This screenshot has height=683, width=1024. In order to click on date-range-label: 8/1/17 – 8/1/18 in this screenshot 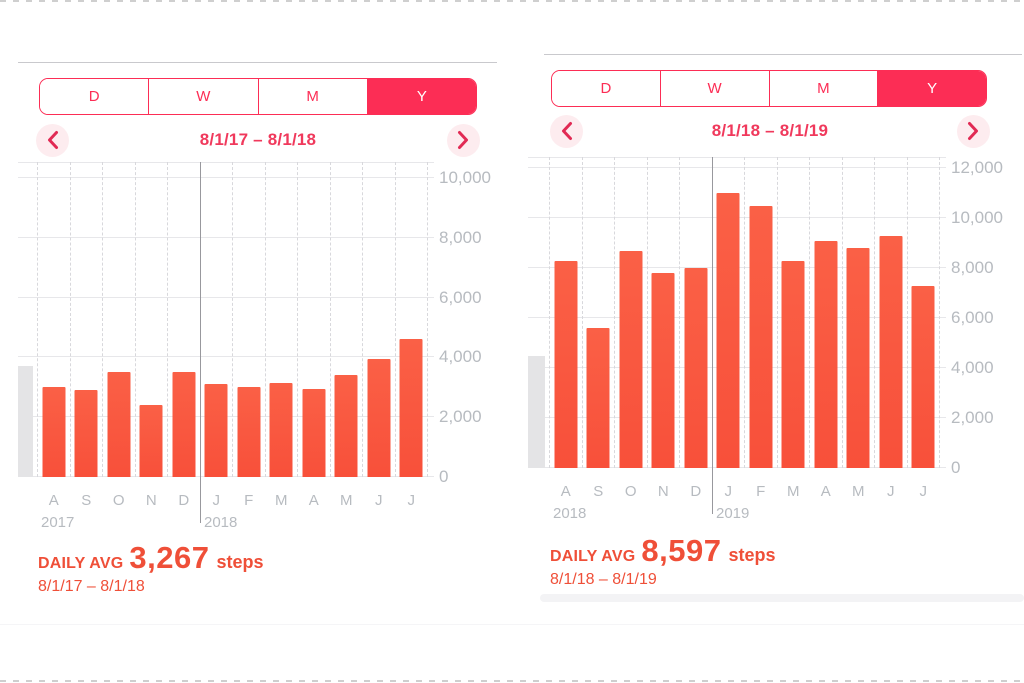, I will do `click(258, 139)`.